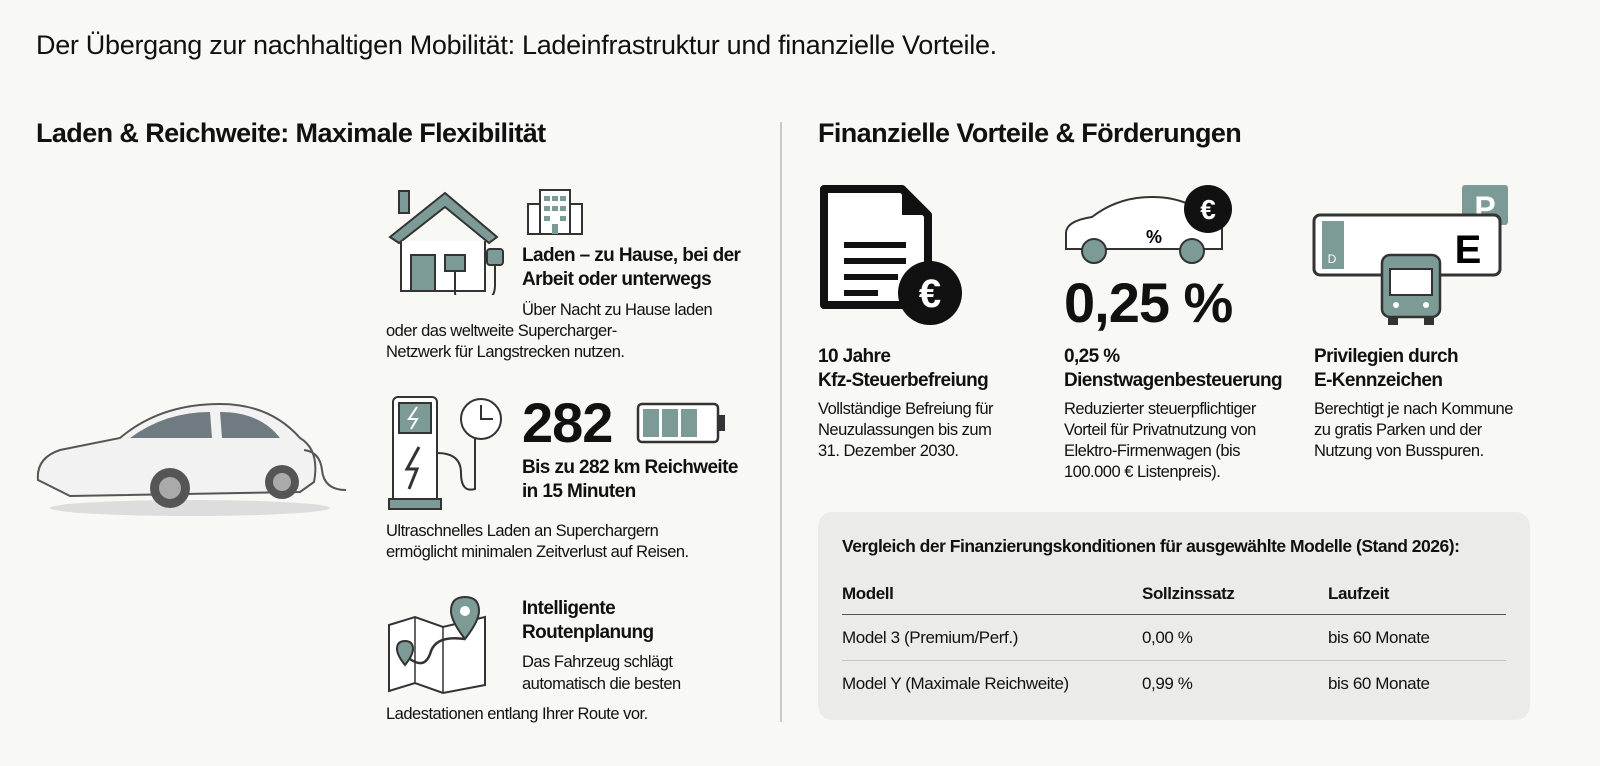 The height and width of the screenshot is (766, 1600). Describe the element at coordinates (1399, 451) in the screenshot. I see `card-text: Nutzung von Busspuren.` at that location.